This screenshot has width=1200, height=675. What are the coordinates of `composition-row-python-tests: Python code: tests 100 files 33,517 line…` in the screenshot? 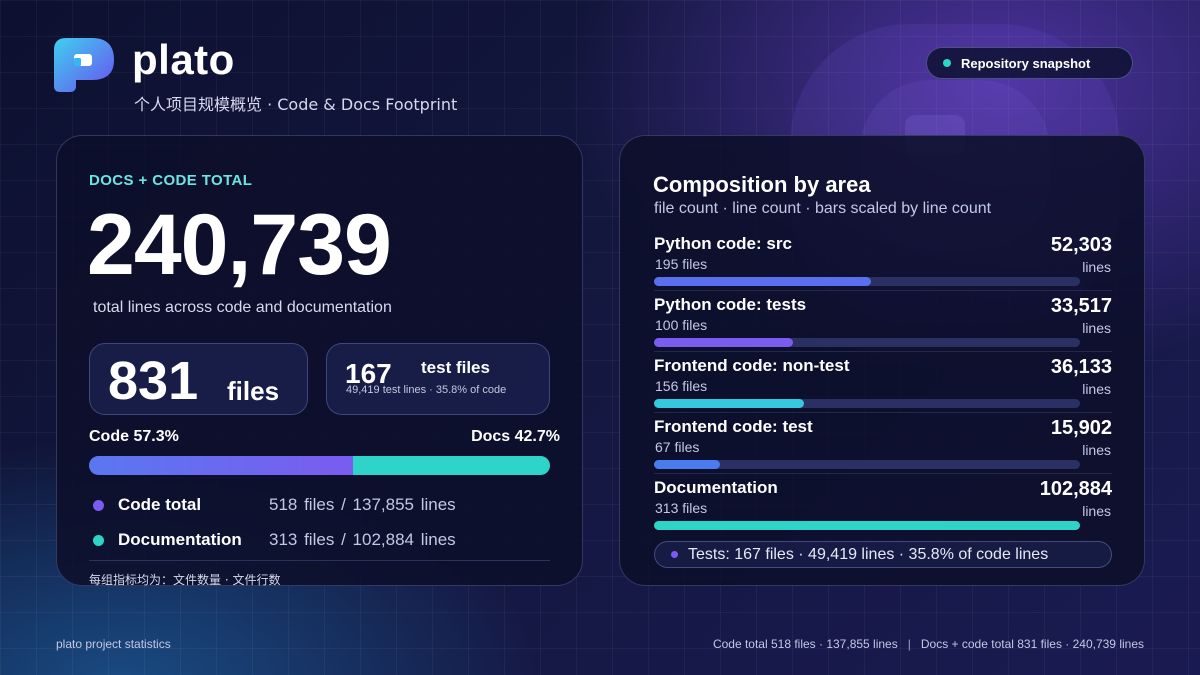 It's located at (883, 324).